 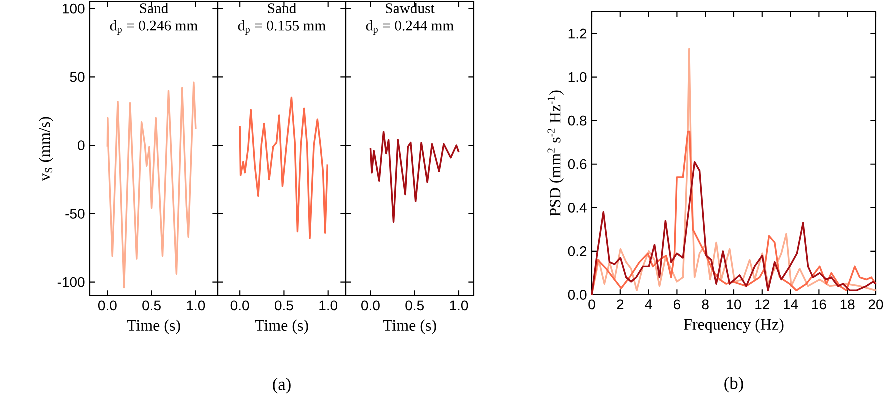 What do you see at coordinates (81, 145) in the screenshot?
I see `y-tick-label: 0` at bounding box center [81, 145].